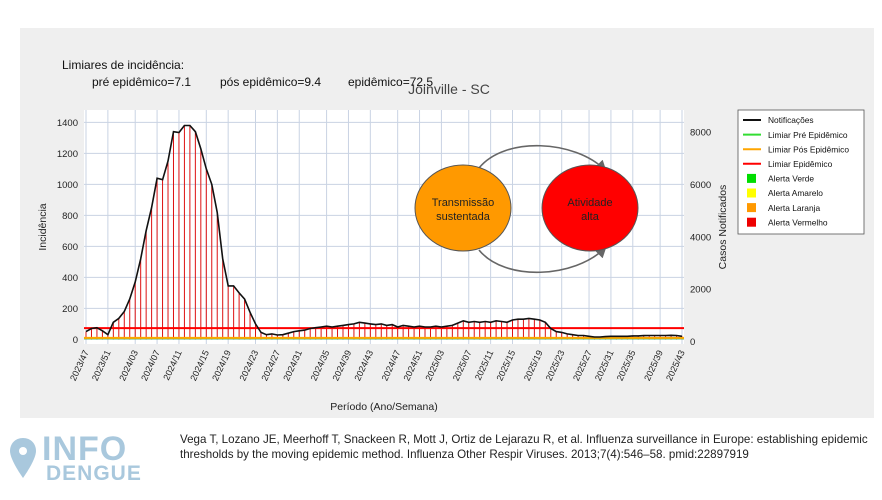  What do you see at coordinates (589, 203) in the screenshot?
I see `state-label-line: Atividade` at bounding box center [589, 203].